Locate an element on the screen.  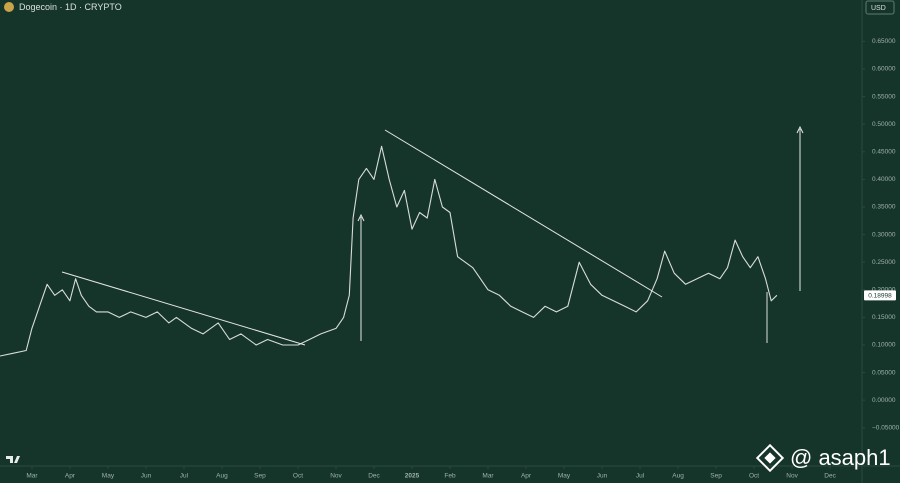
y-tick-label: 0.35000 is located at coordinates (884, 207).